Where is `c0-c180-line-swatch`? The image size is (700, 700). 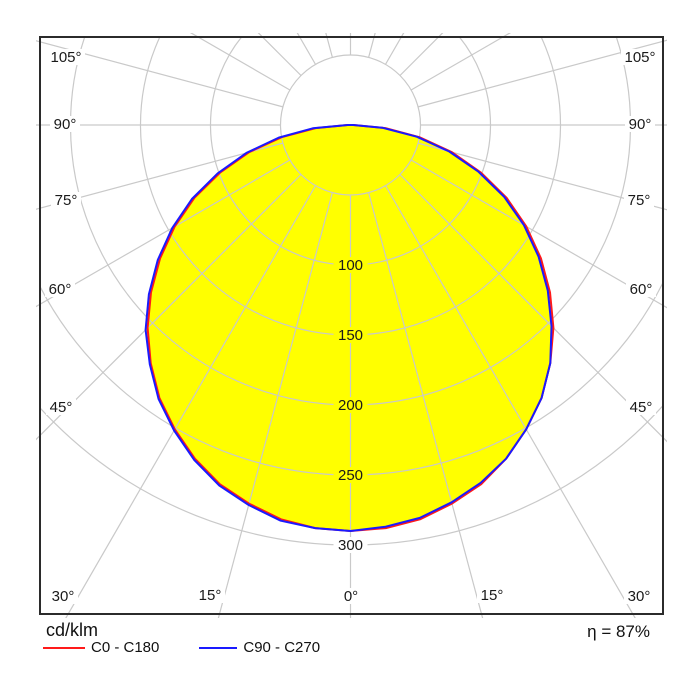 c0-c180-line-swatch is located at coordinates (64, 647).